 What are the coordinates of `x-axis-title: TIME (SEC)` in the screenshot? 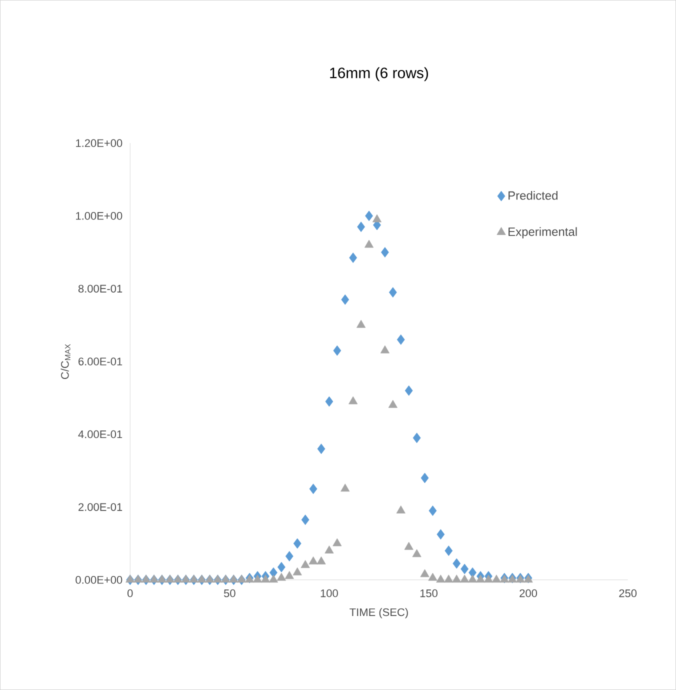 It's located at (379, 613).